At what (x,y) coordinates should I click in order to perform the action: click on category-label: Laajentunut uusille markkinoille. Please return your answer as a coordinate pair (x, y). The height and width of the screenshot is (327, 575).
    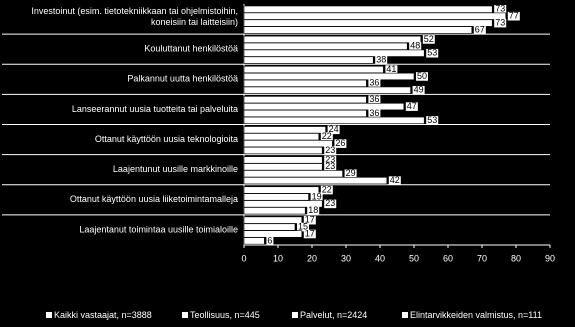
    Looking at the image, I should click on (175, 169).